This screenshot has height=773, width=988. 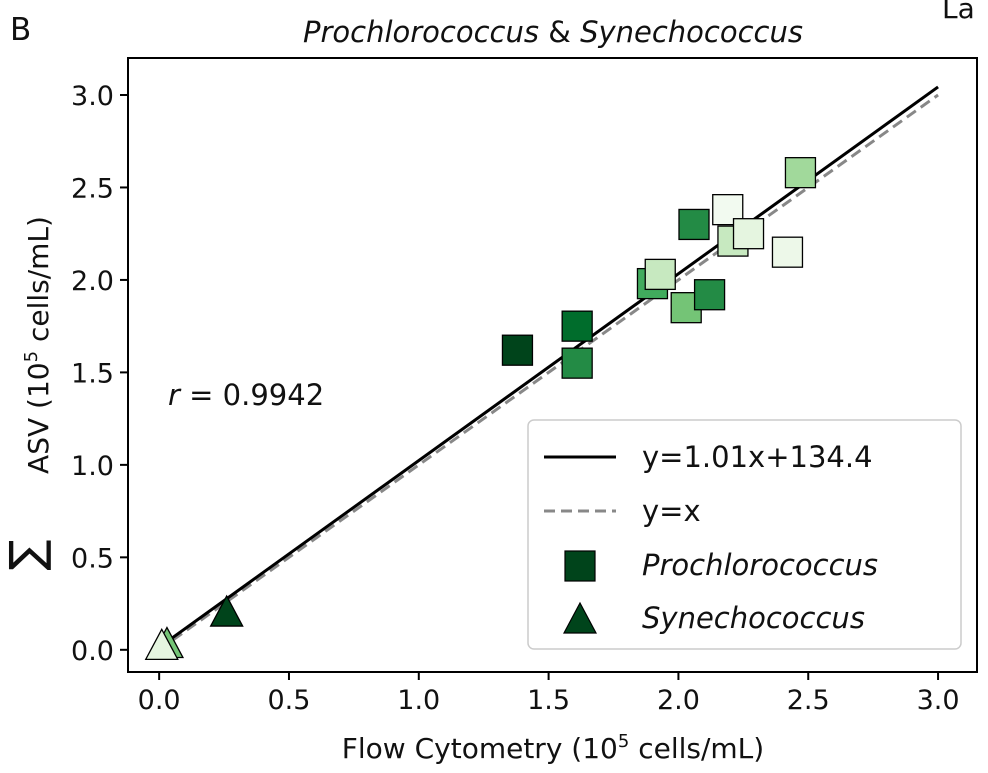 I want to click on y-axis-label-superscript: 5, so click(x=31, y=356).